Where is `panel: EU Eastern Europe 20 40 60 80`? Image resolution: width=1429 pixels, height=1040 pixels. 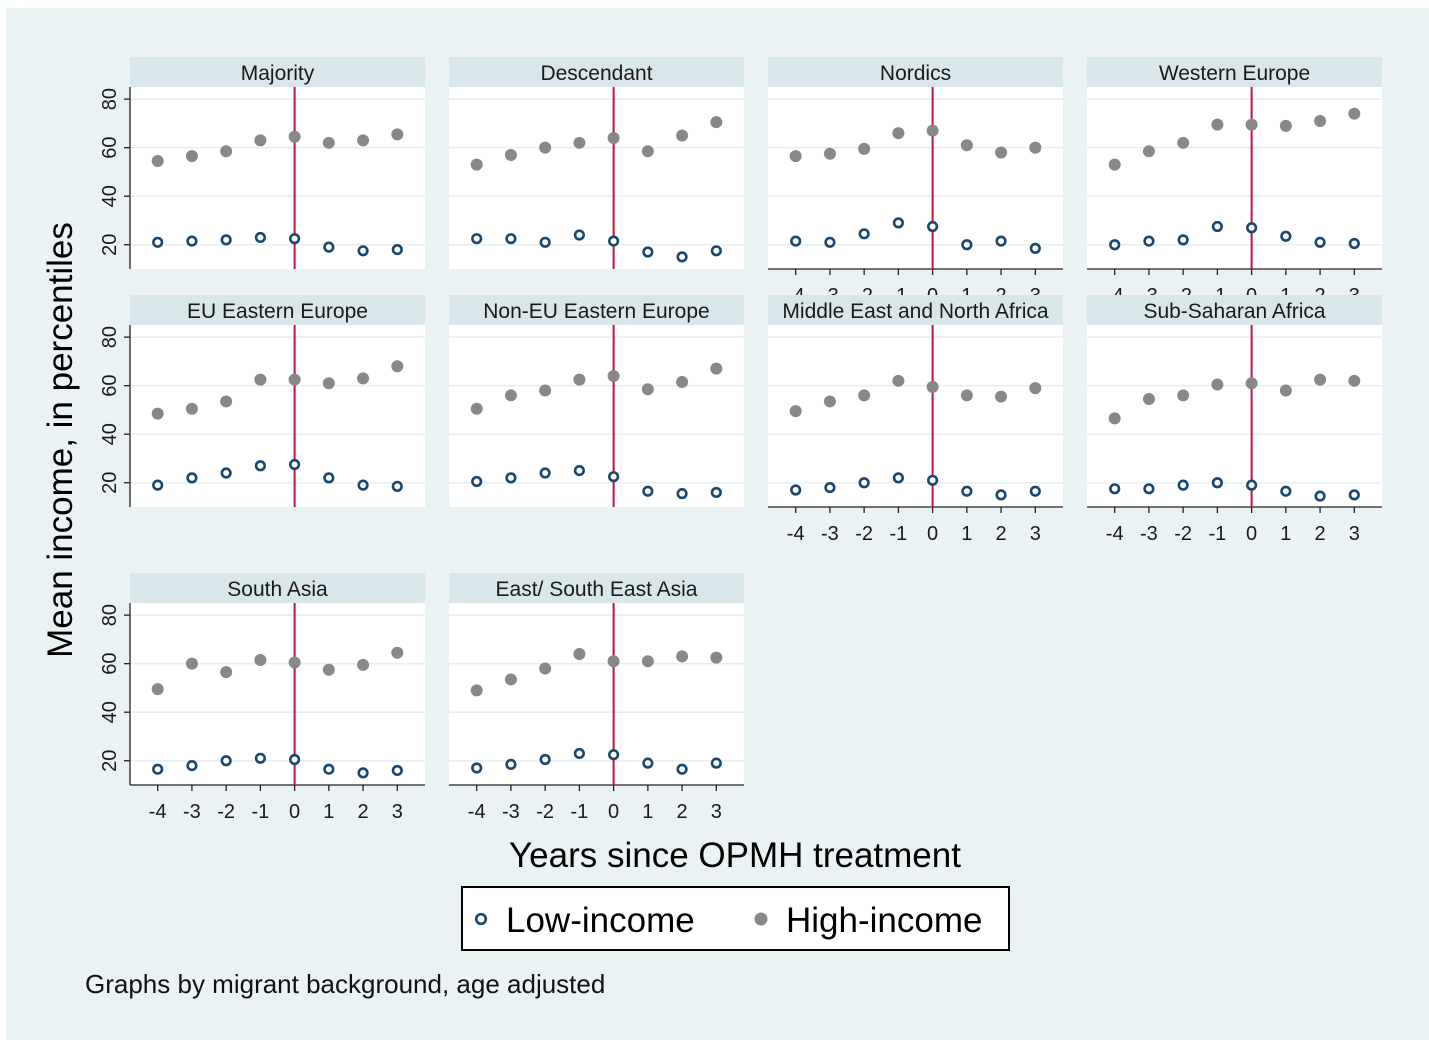 panel: EU Eastern Europe 20 40 60 80 is located at coordinates (262, 401).